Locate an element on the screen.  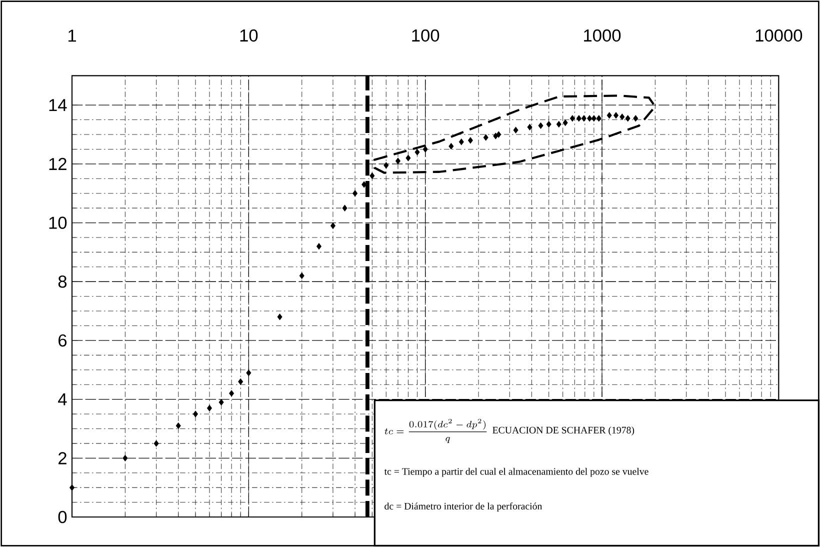
x-tick-label: 1 is located at coordinates (72, 36).